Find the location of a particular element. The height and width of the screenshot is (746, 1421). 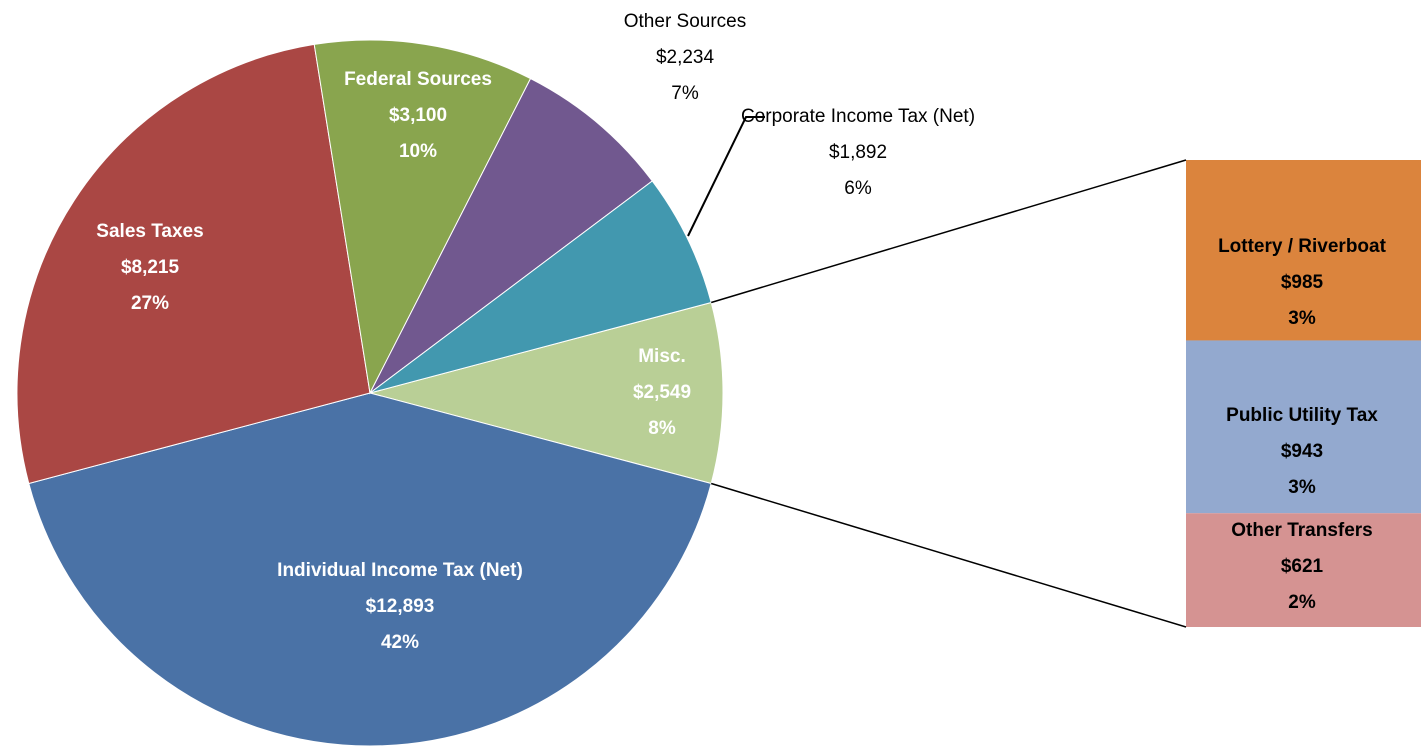

label-name: Public Utility Tax is located at coordinates (1302, 415).